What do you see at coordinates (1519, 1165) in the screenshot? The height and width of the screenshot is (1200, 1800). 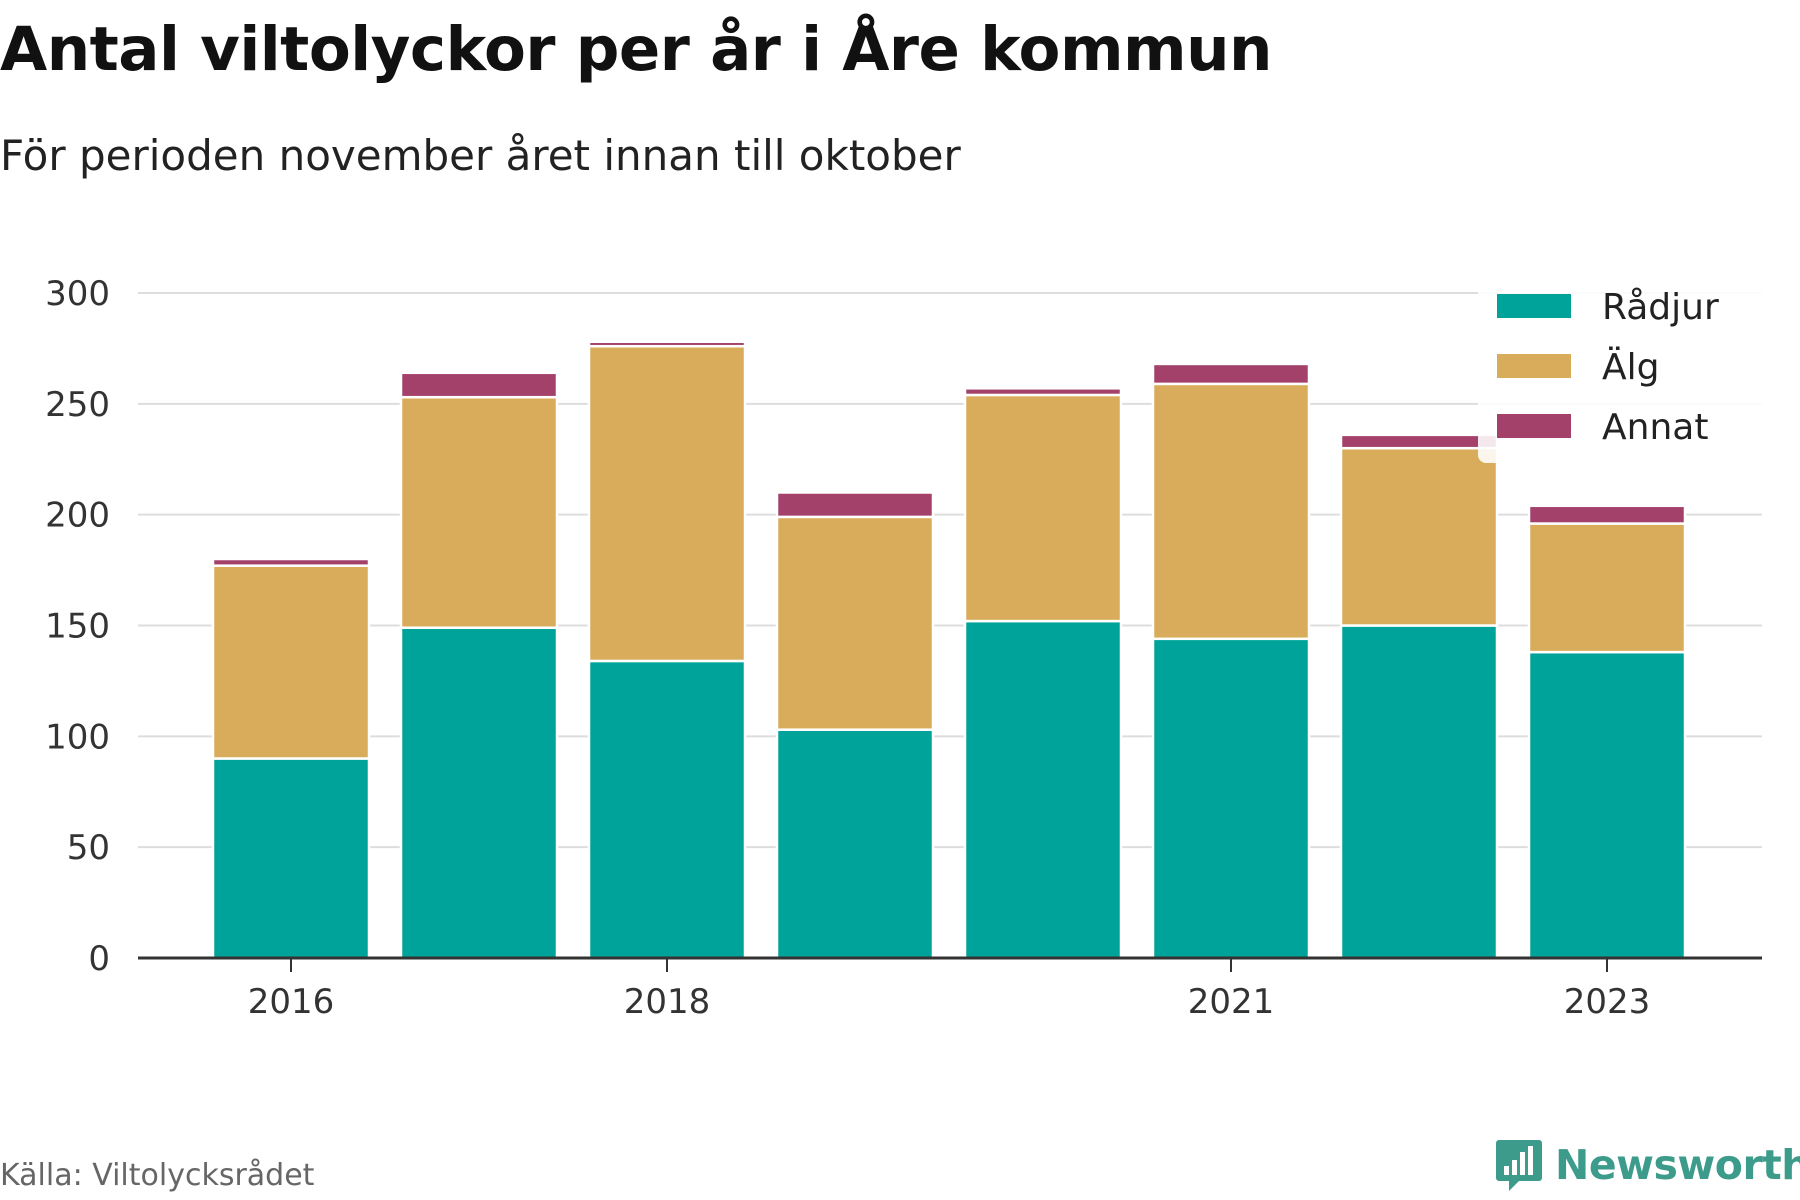 I see `bar-chart-icon` at bounding box center [1519, 1165].